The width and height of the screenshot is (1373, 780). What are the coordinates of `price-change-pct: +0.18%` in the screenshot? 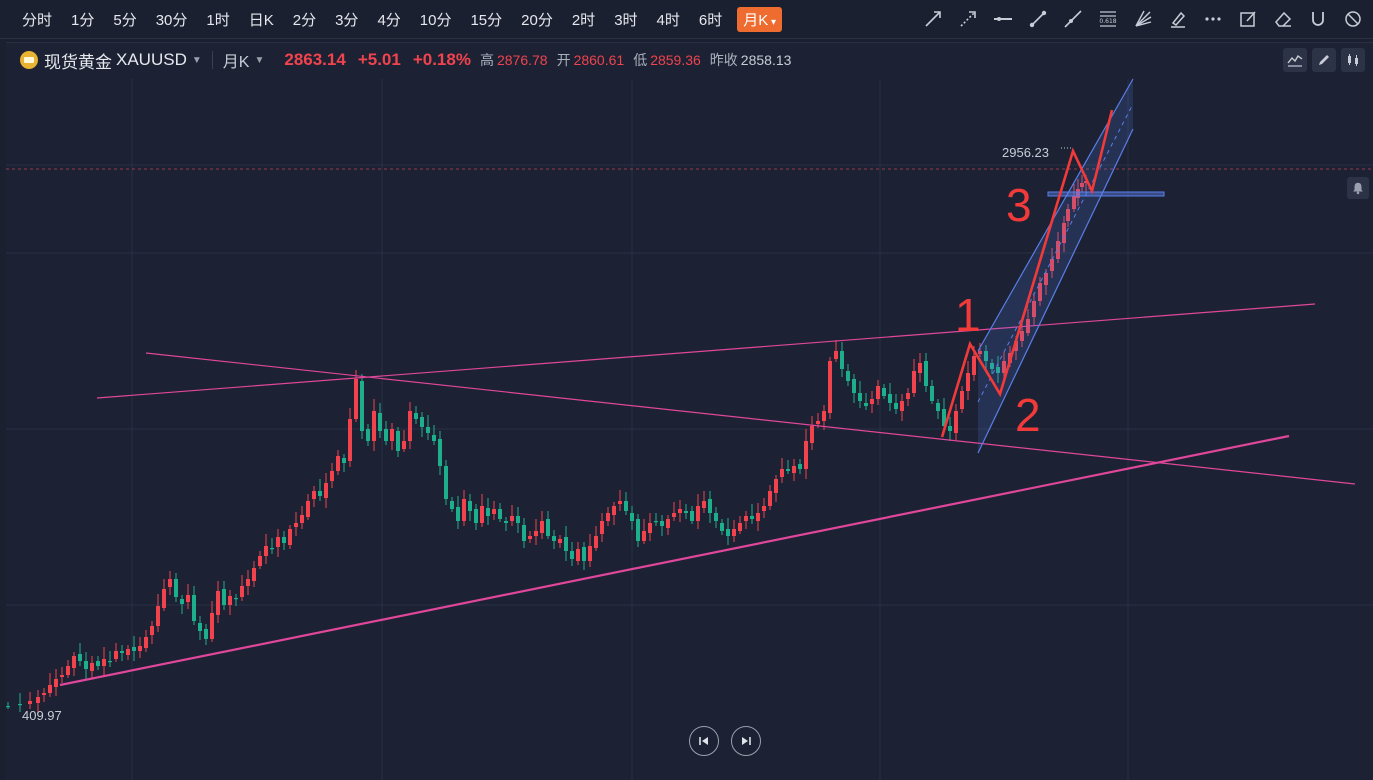 It's located at (441, 59).